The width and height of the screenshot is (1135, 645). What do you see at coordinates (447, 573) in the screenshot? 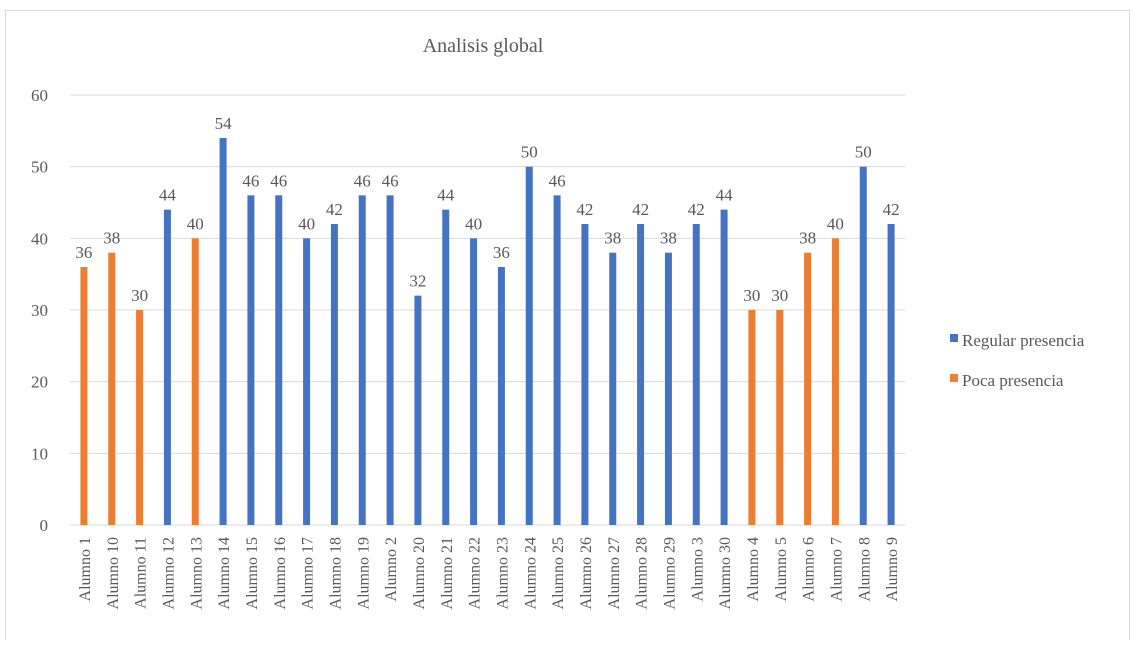
I see `x-tick-label: Alumno 21` at bounding box center [447, 573].